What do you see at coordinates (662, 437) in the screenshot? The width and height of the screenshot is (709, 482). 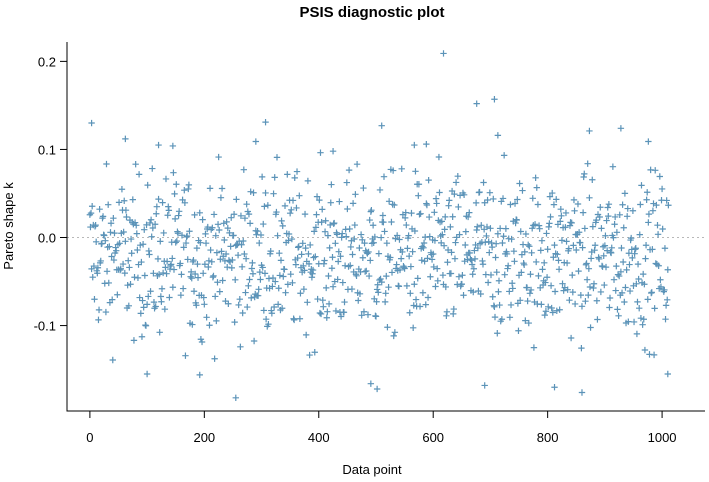 I see `x-tick-label: 1000` at bounding box center [662, 437].